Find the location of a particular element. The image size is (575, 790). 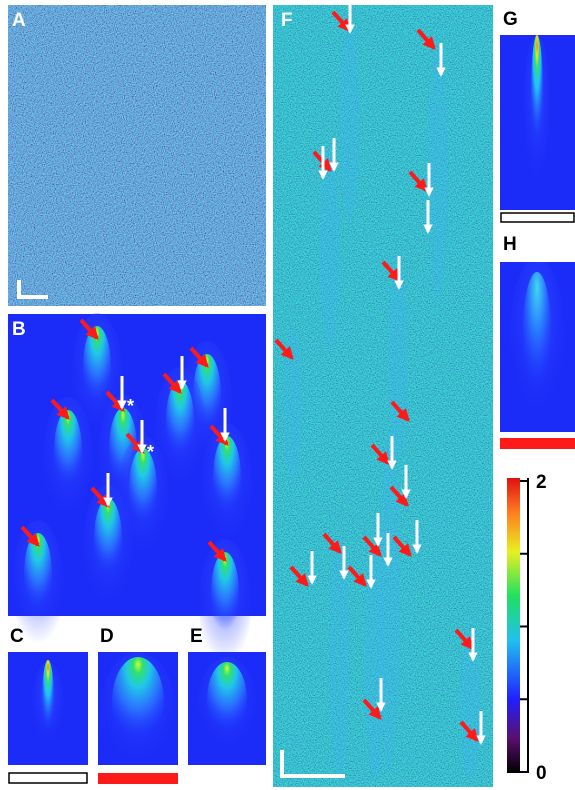

panel-label: B is located at coordinates (19, 329).